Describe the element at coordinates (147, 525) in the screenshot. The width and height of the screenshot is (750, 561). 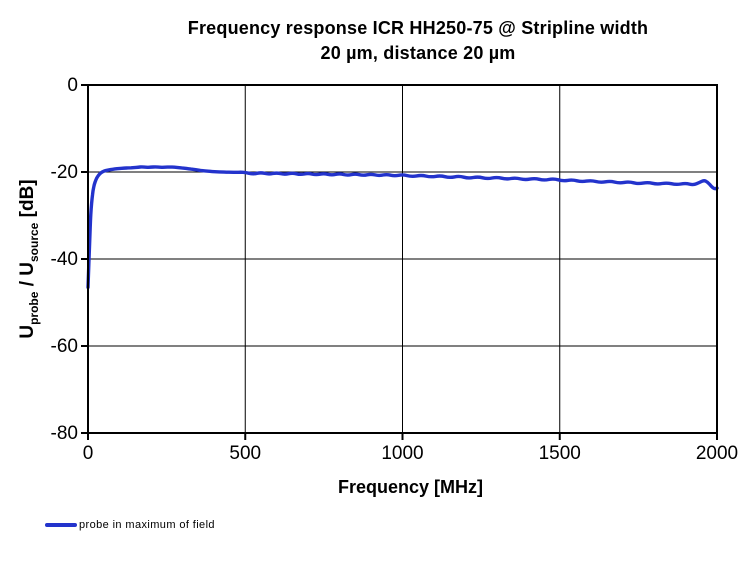
I see `legend-label: probe in maximum of field` at that location.